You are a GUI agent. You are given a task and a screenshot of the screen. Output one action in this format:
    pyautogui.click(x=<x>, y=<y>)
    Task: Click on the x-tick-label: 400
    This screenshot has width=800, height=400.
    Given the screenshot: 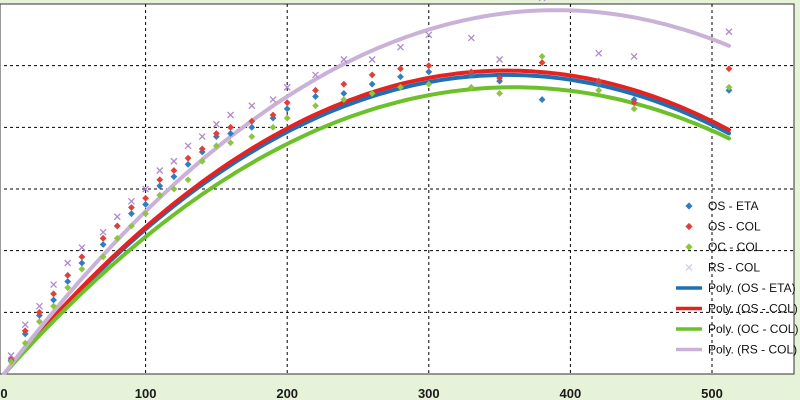 What is the action you would take?
    pyautogui.click(x=571, y=393)
    